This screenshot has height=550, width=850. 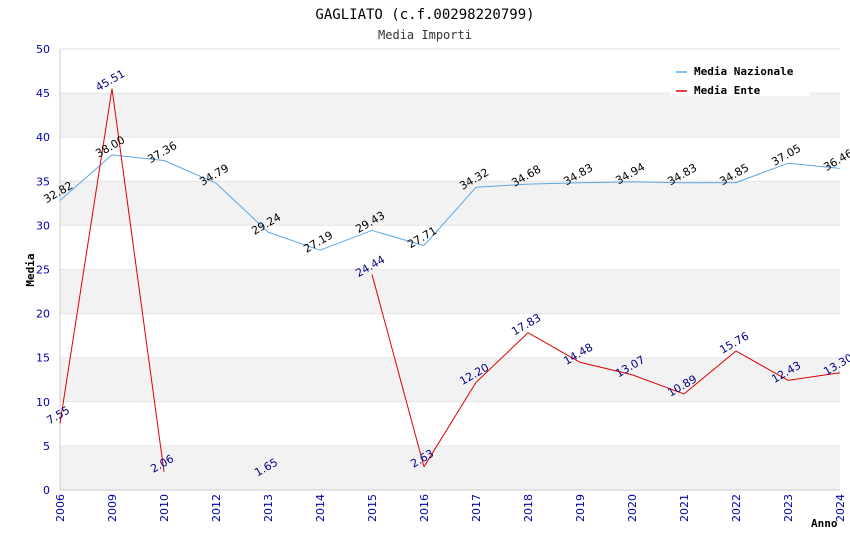 What do you see at coordinates (476, 508) in the screenshot?
I see `x-tick-label: 2017` at bounding box center [476, 508].